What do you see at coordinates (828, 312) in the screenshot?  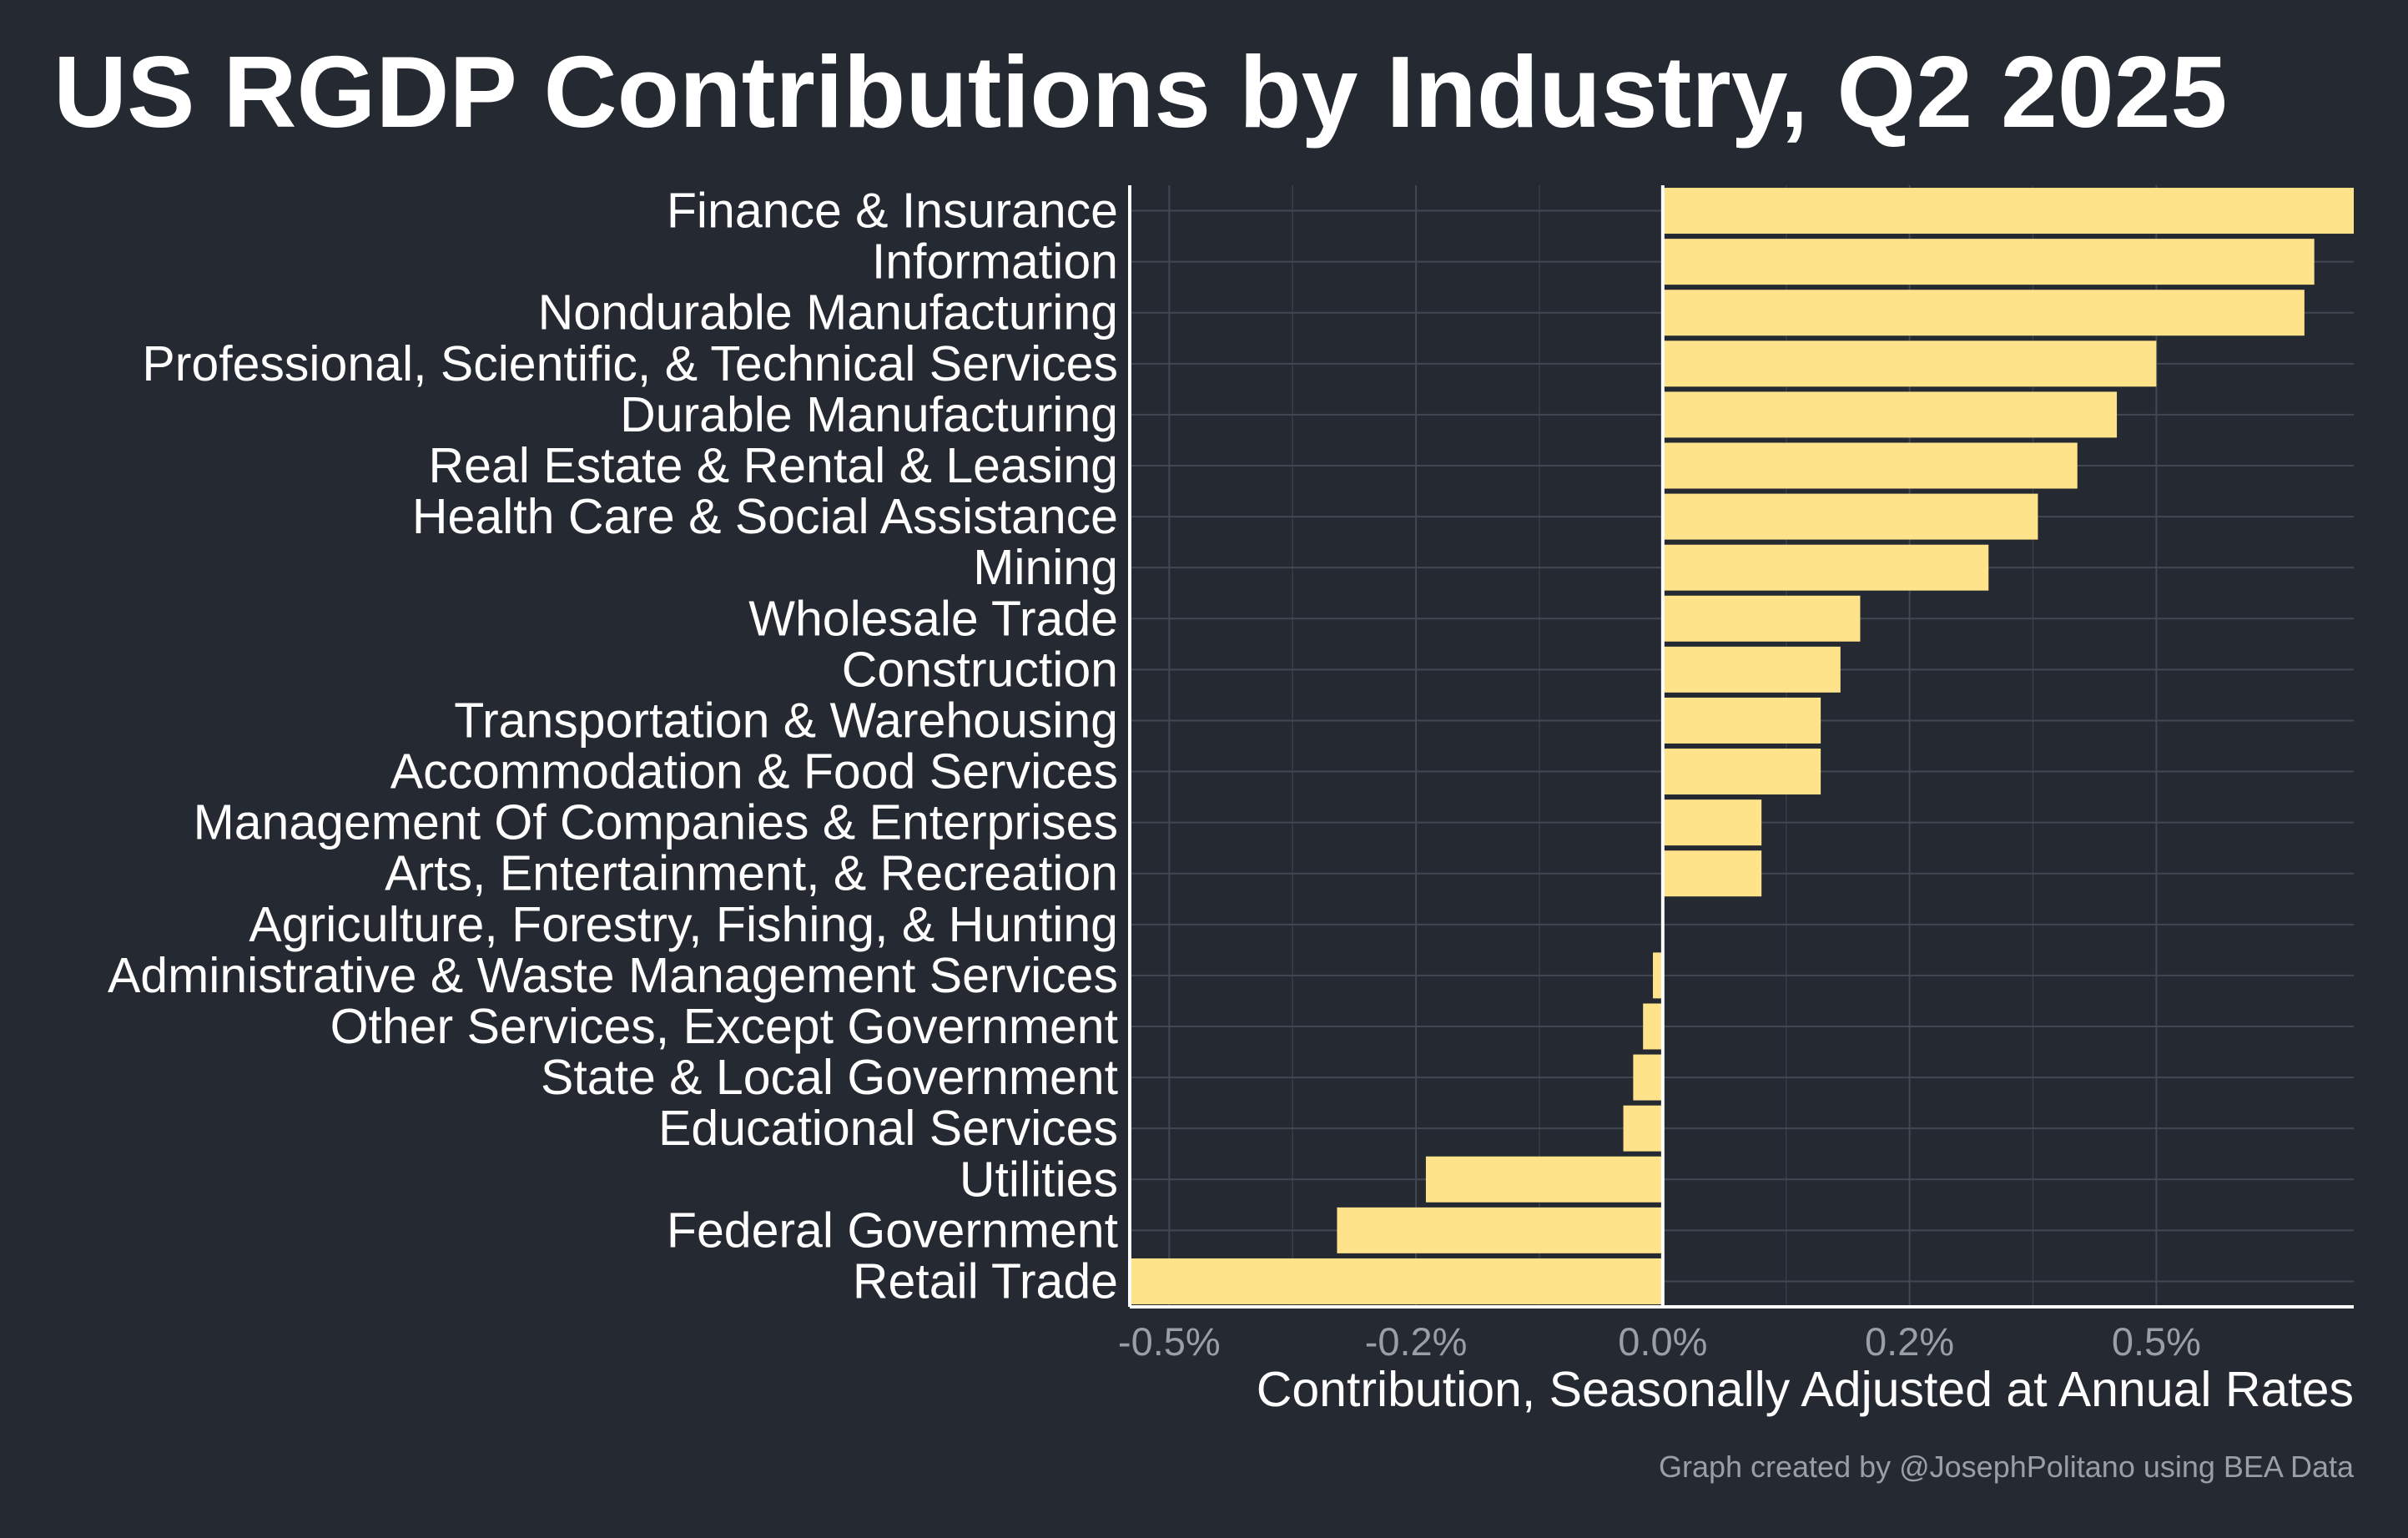 I see `category-label: Nondurable Manufacturing` at bounding box center [828, 312].